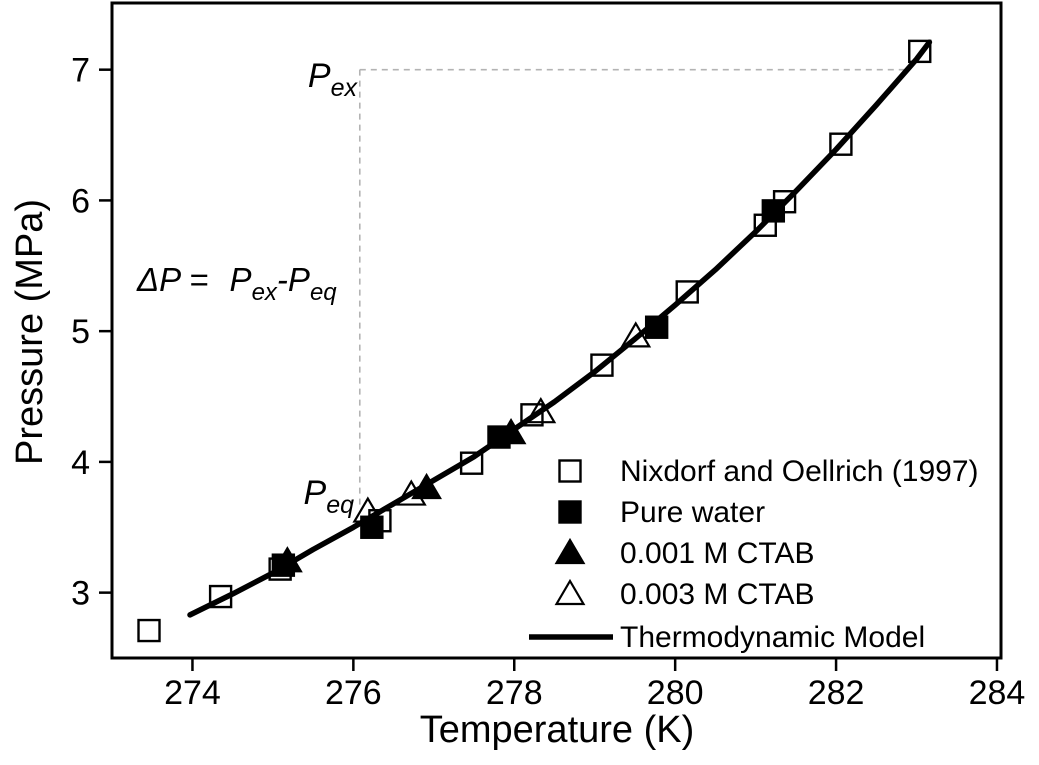 This screenshot has width=1039, height=765. Describe the element at coordinates (353, 693) in the screenshot. I see `x-tick-label: 276` at that location.